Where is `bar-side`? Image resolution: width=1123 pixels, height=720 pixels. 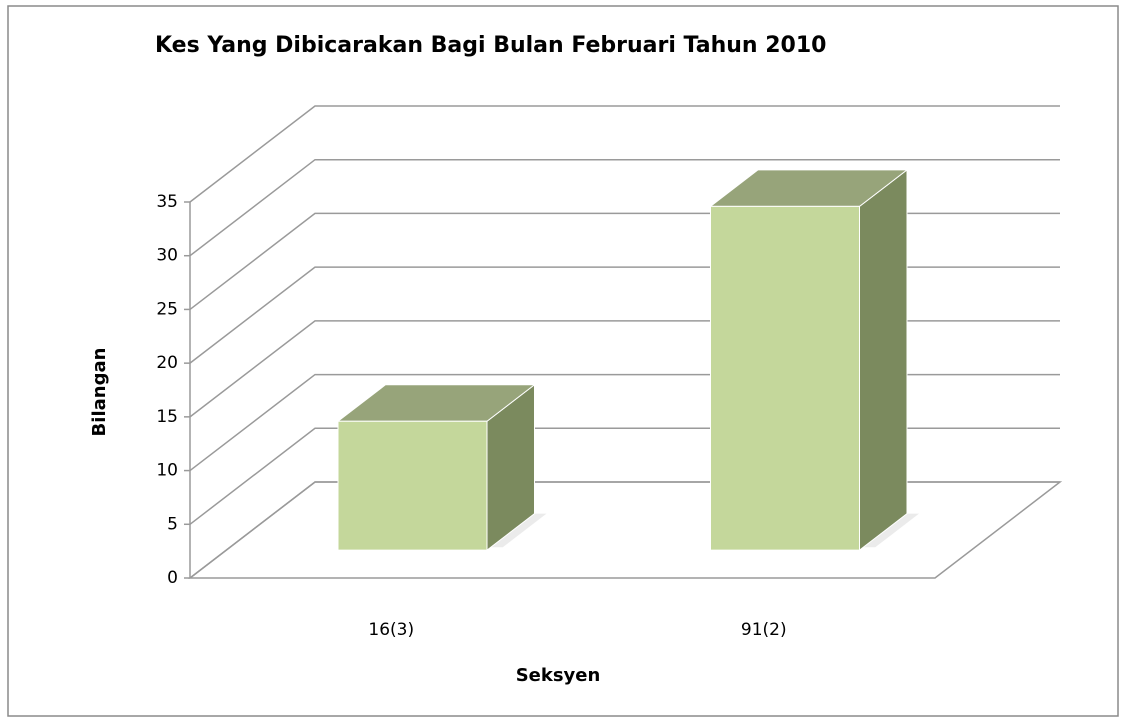 bar-side is located at coordinates (883, 360).